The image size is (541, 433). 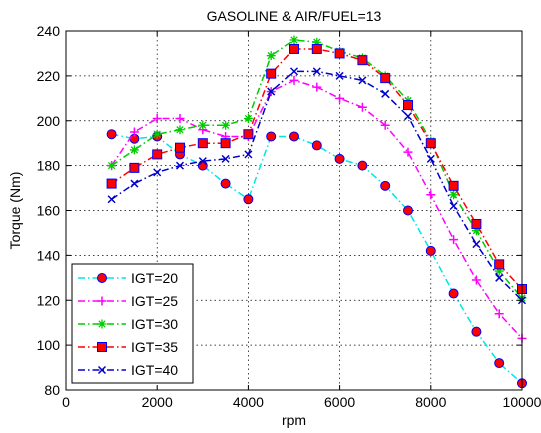 I want to click on y-tick-label: 100, so click(x=49, y=345).